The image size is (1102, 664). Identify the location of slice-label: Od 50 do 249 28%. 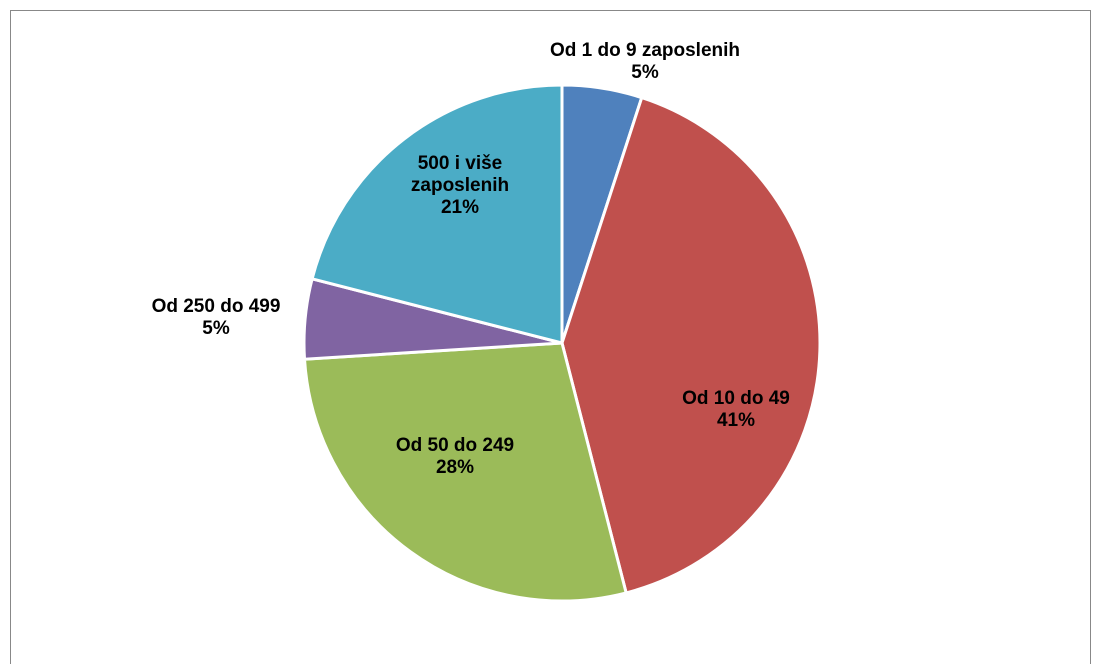
(455, 457).